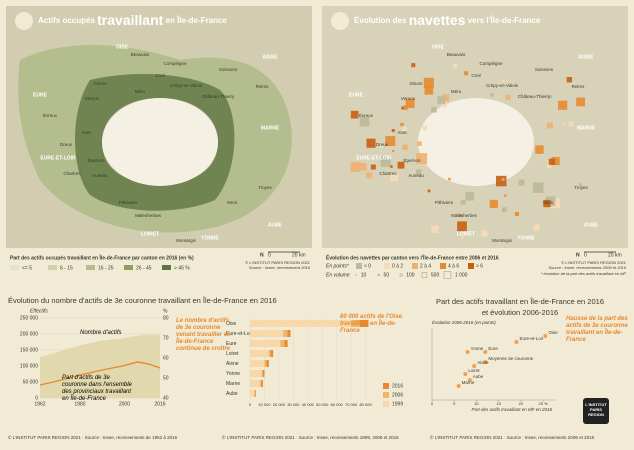 The height and width of the screenshot is (450, 634). What do you see at coordinates (66, 144) in the screenshot?
I see `place-label: Dreux` at bounding box center [66, 144].